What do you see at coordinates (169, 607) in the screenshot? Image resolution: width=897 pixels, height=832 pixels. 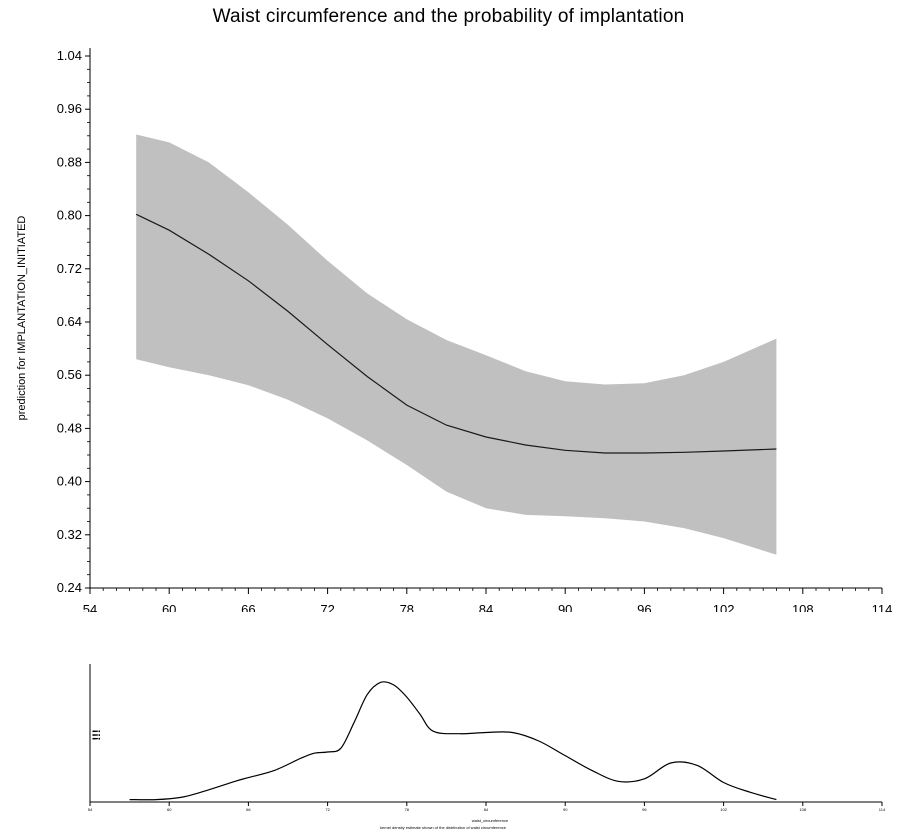 I see `x-tick-label: 60` at bounding box center [169, 607].